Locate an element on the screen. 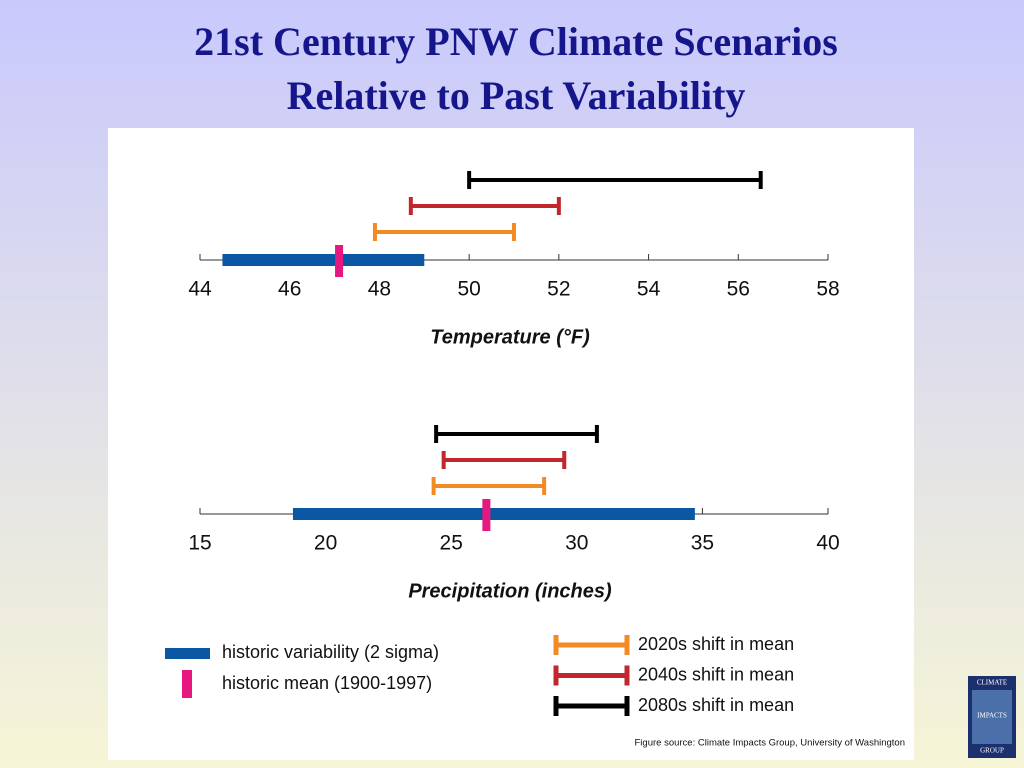 Image resolution: width=1024 pixels, height=768 pixels. x-tick-label: 30 is located at coordinates (576, 543).